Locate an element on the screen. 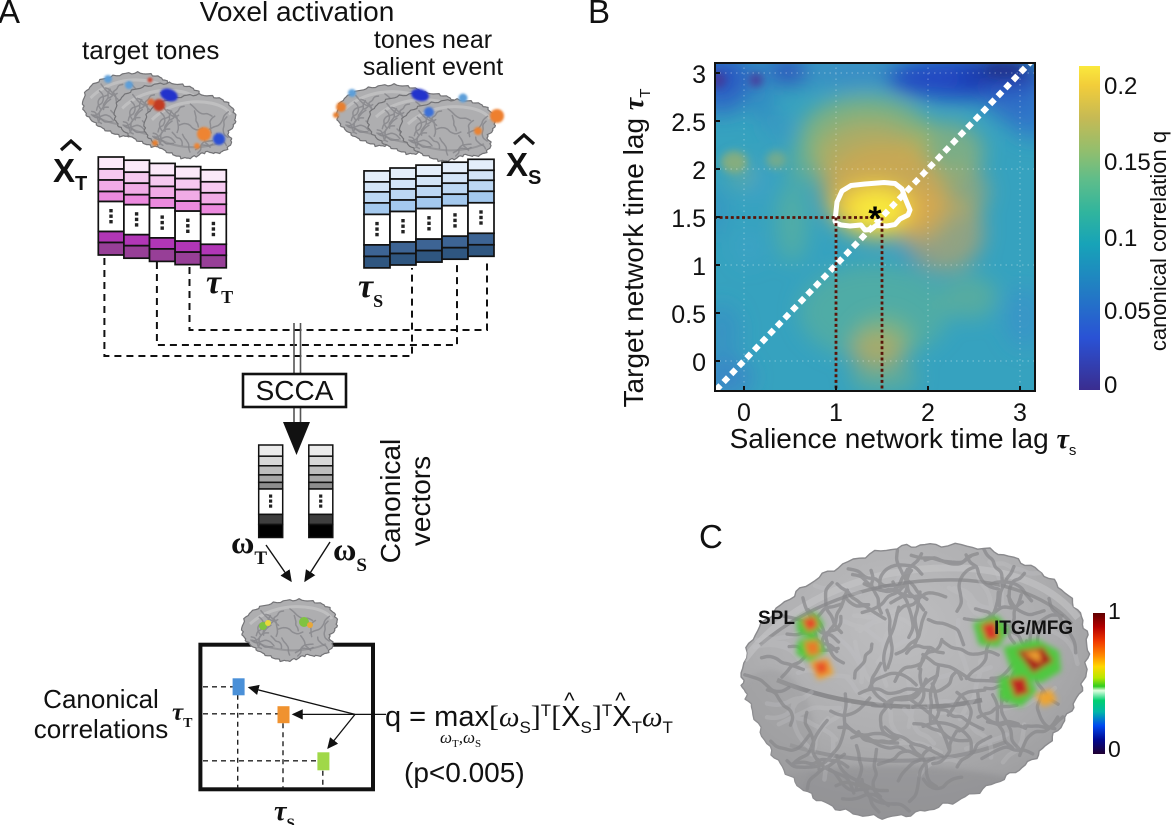  svg-text: SCCA is located at coordinates (295, 390).